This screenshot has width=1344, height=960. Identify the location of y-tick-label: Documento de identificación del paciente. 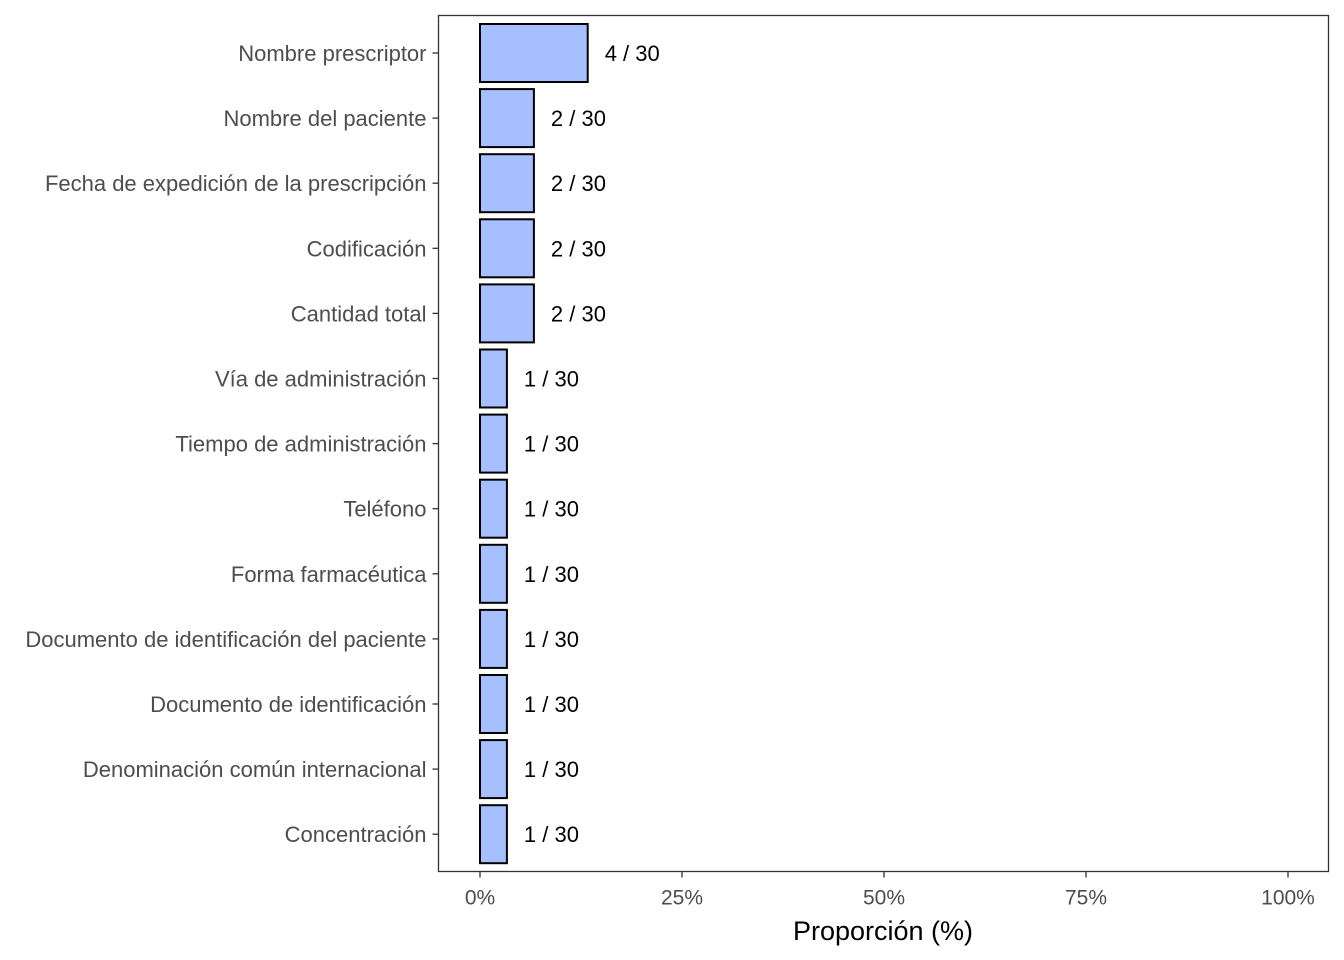
(225, 639).